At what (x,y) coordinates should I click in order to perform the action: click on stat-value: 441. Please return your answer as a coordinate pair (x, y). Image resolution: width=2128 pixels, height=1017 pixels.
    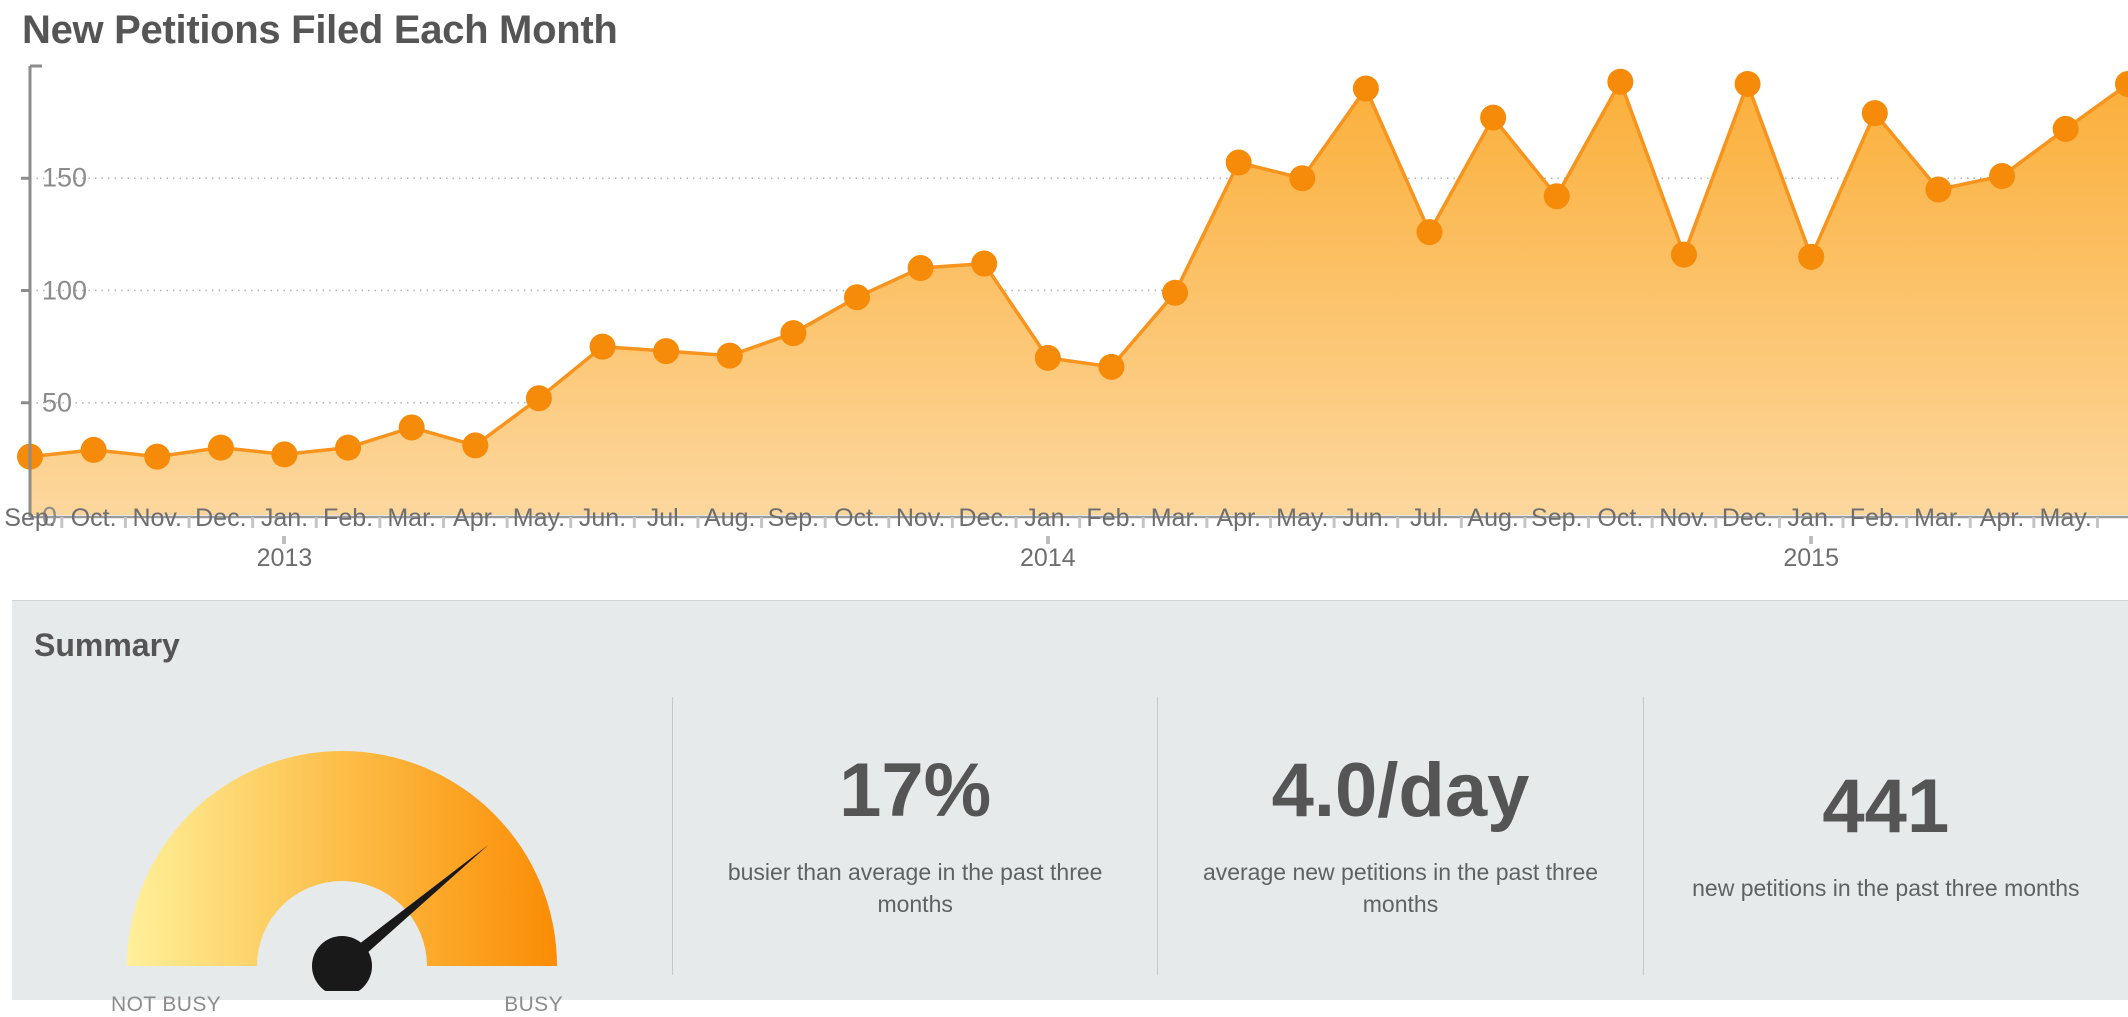
    Looking at the image, I should click on (1886, 807).